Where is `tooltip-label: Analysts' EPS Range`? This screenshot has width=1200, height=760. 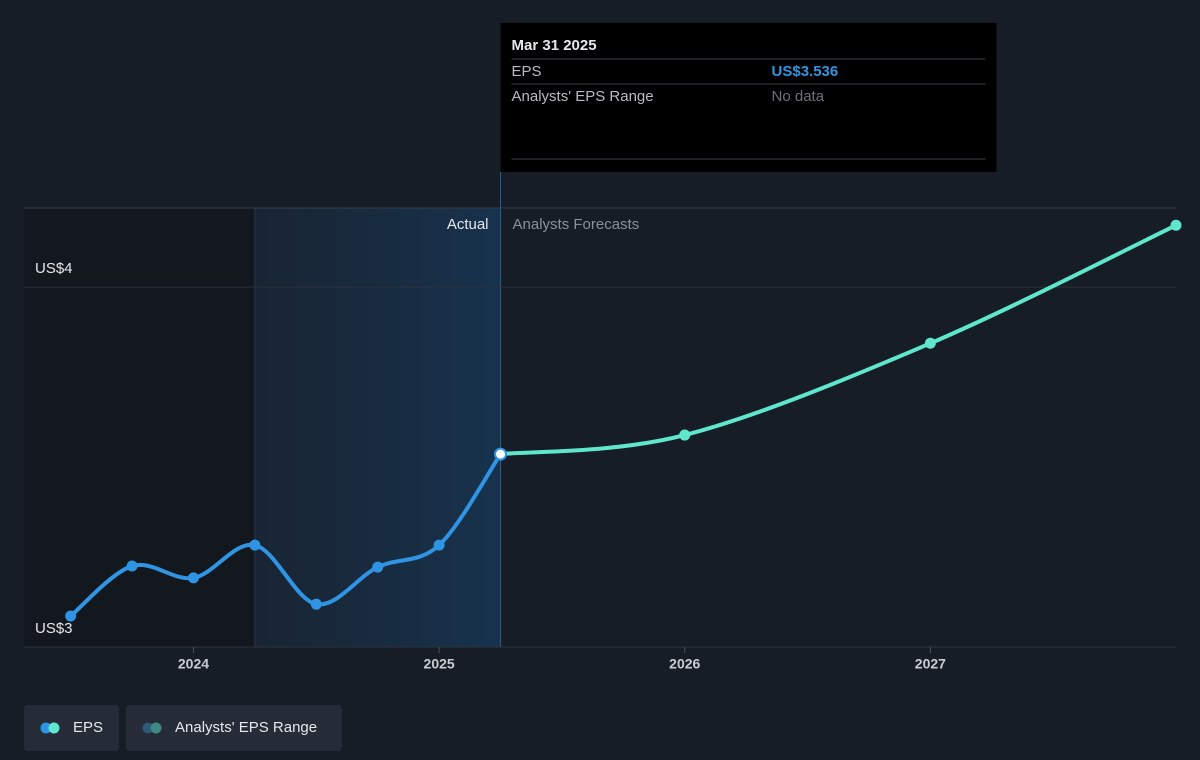 tooltip-label: Analysts' EPS Range is located at coordinates (583, 96).